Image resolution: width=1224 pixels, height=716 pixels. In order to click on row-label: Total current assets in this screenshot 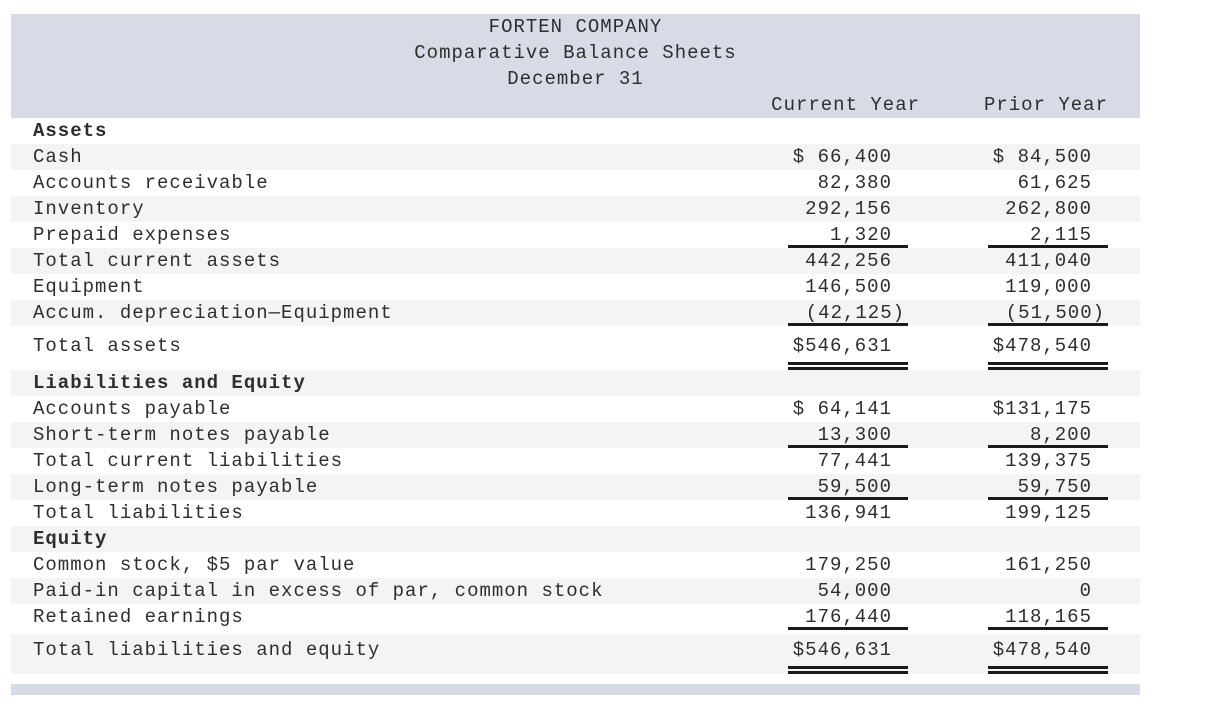, I will do `click(157, 261)`.